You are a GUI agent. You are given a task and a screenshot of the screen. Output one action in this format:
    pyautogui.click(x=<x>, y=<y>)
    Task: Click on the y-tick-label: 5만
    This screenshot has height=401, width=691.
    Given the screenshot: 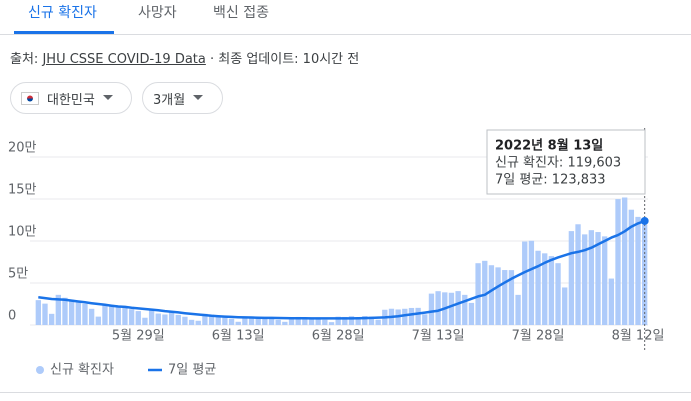 What is the action you would take?
    pyautogui.click(x=18, y=274)
    